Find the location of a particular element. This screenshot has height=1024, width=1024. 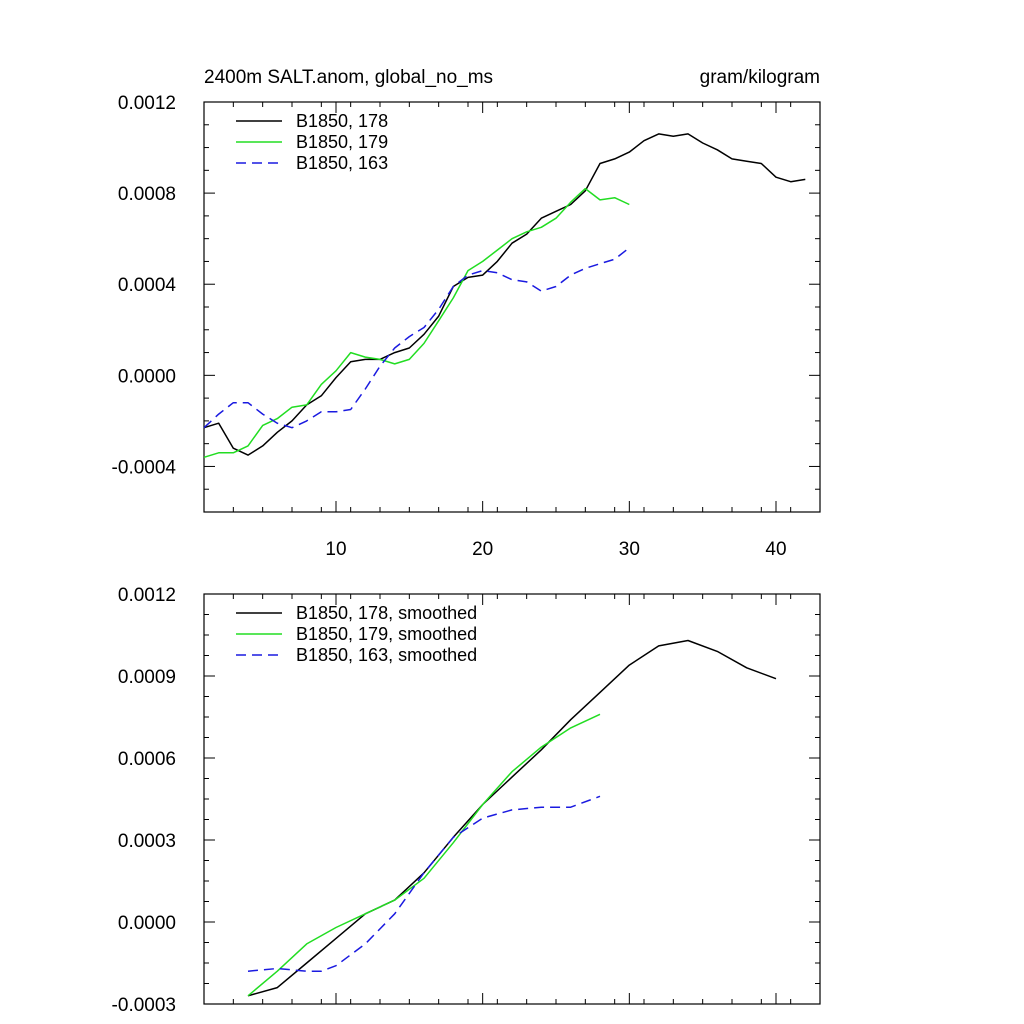

x-tick-label: 30 is located at coordinates (629, 549).